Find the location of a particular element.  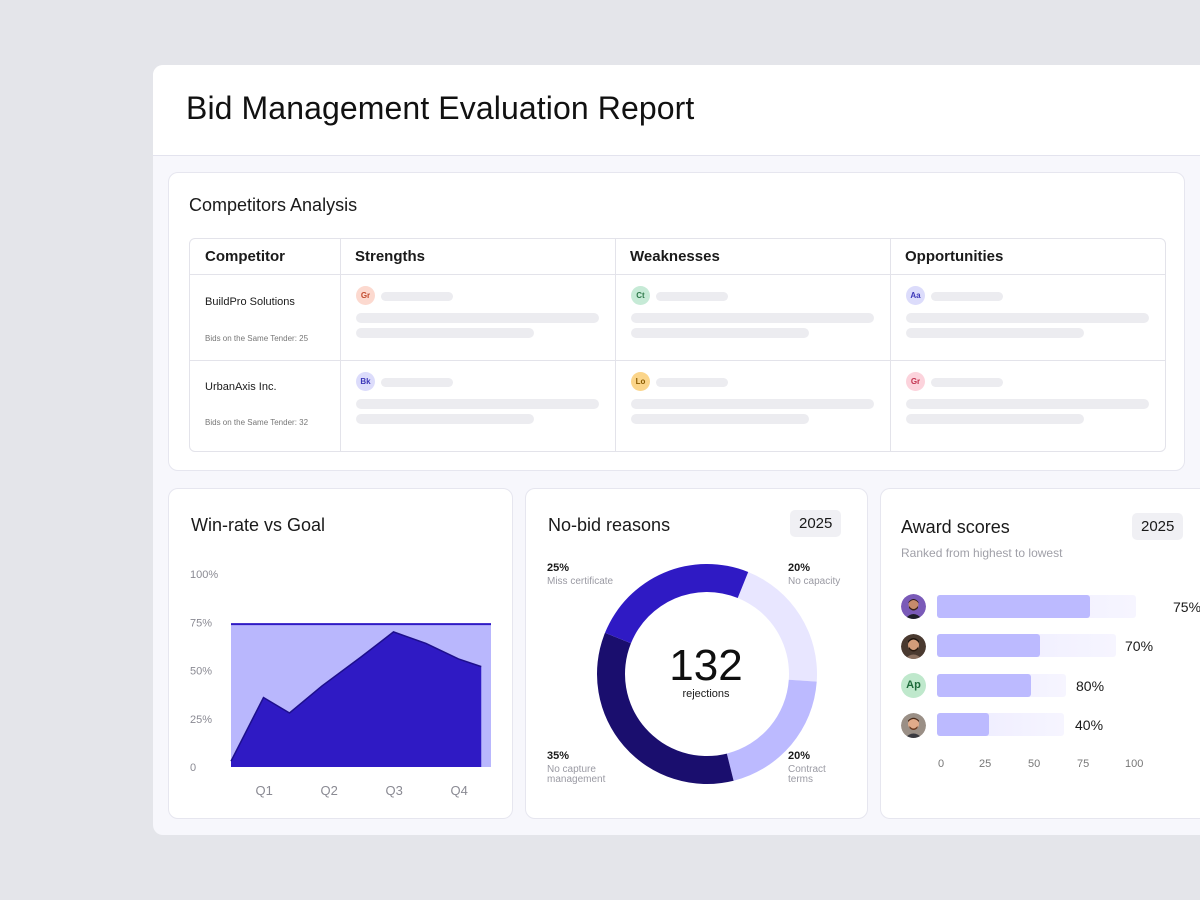

nobid-donut-chart is located at coordinates (707, 674).